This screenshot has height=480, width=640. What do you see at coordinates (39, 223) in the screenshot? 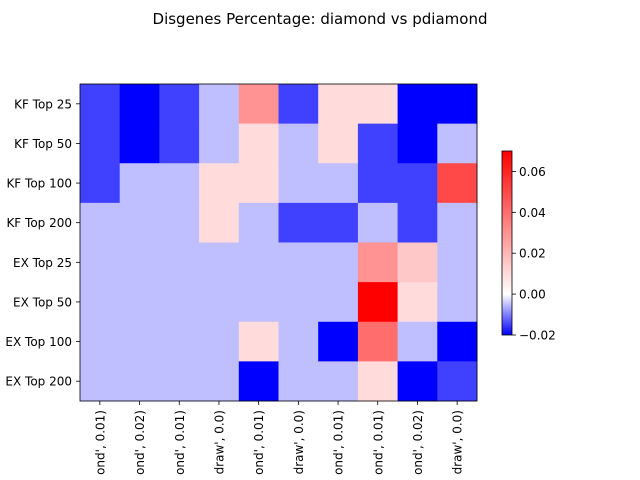
I see `y-tick-label: KF Top 200` at bounding box center [39, 223].